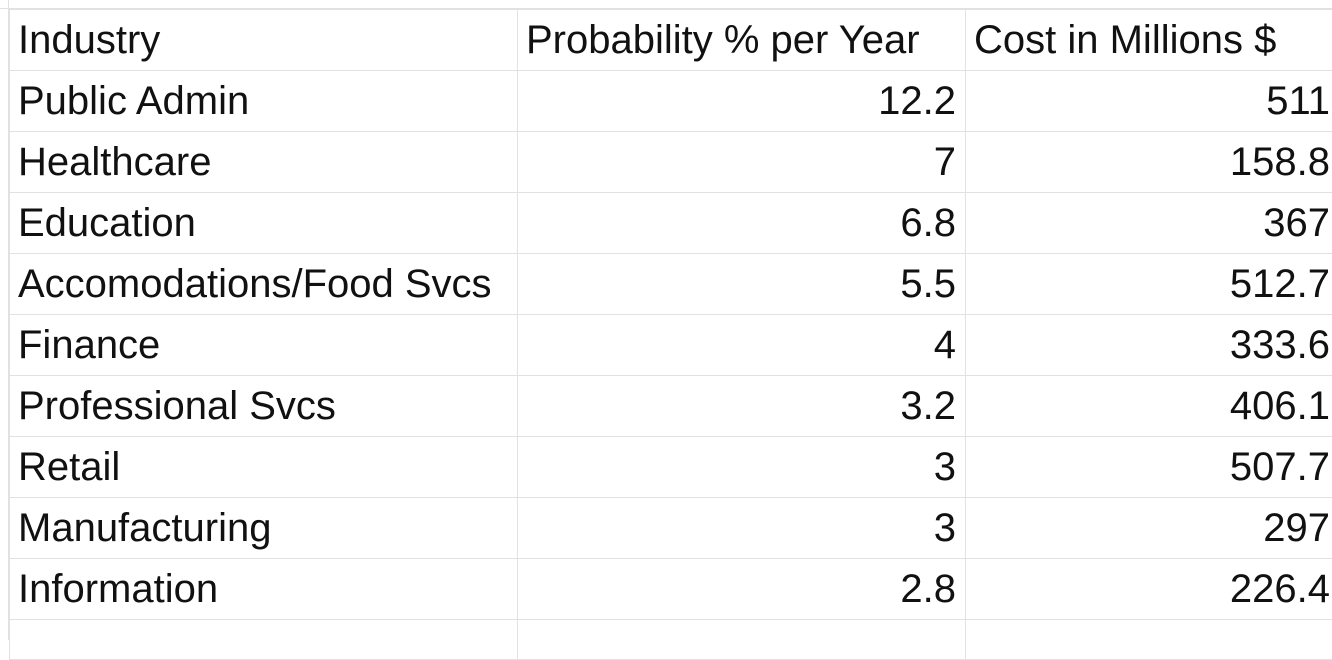 The width and height of the screenshot is (1332, 660). I want to click on cell-industry: Finance, so click(264, 345).